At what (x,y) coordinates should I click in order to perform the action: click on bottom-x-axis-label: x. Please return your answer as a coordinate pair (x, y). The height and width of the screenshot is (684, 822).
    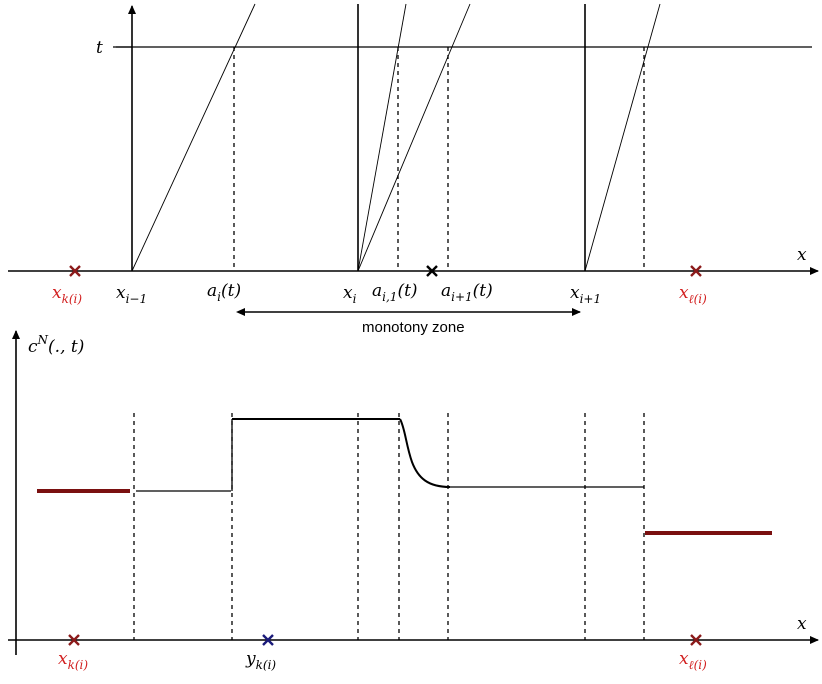
    Looking at the image, I should click on (802, 624).